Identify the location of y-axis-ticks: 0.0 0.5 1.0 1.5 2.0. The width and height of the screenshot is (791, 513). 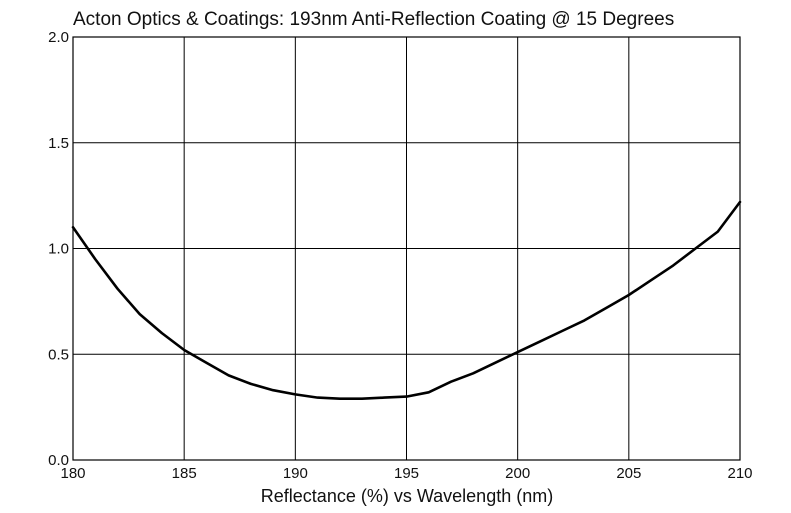
(58, 249).